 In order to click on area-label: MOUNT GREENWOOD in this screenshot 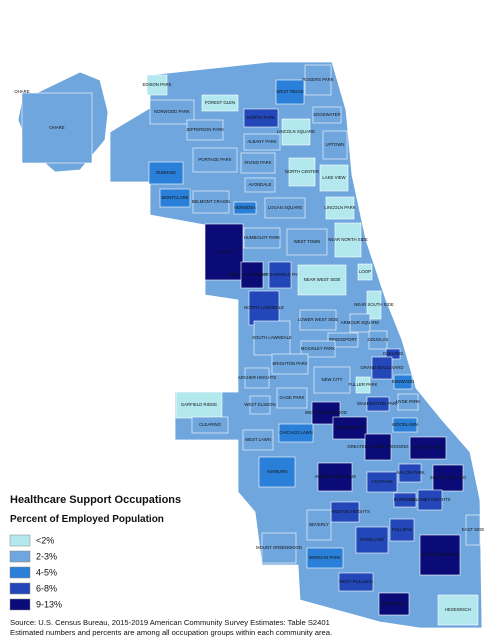, I will do `click(279, 547)`.